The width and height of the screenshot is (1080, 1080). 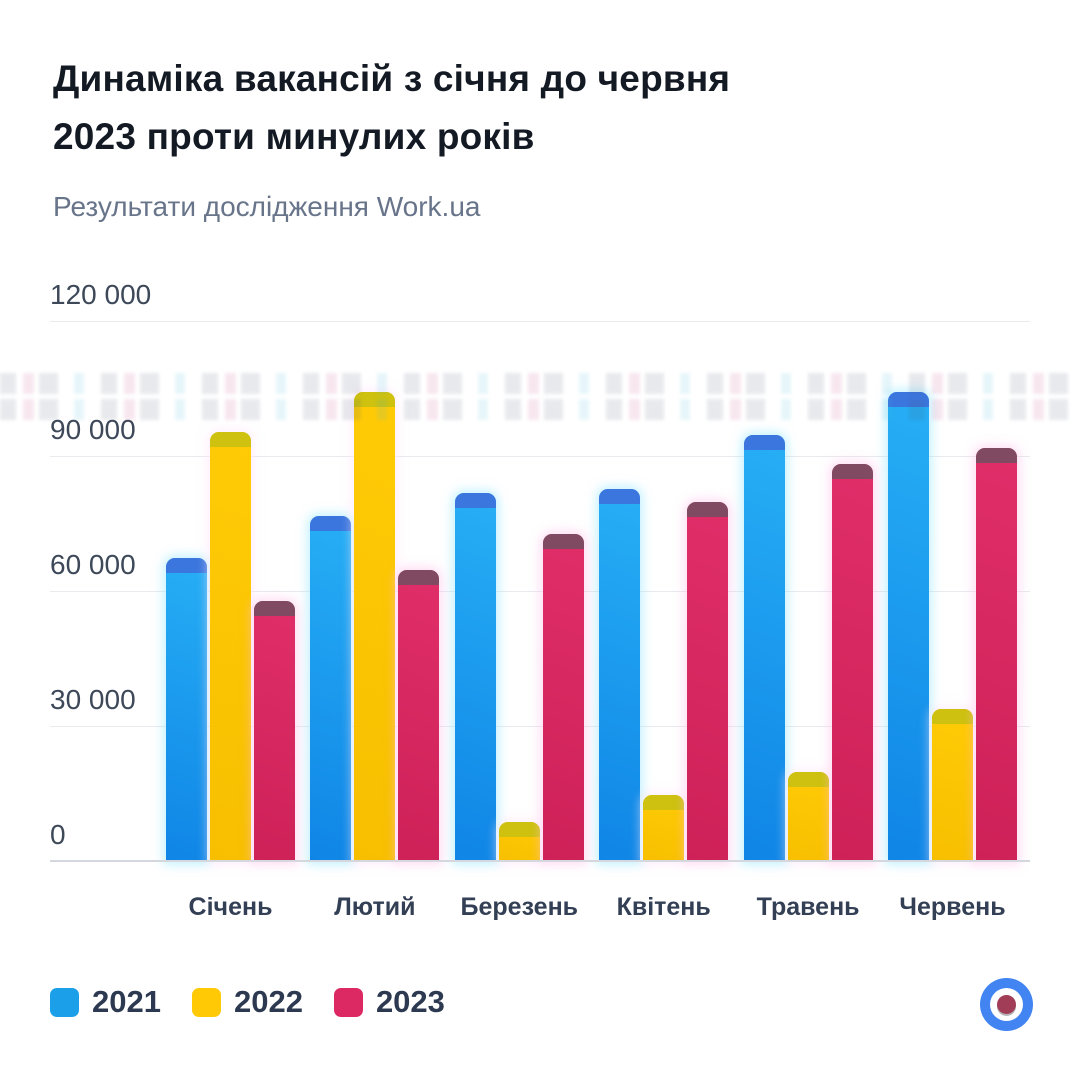 I want to click on legend-item-2022: 2022, so click(x=247, y=1002).